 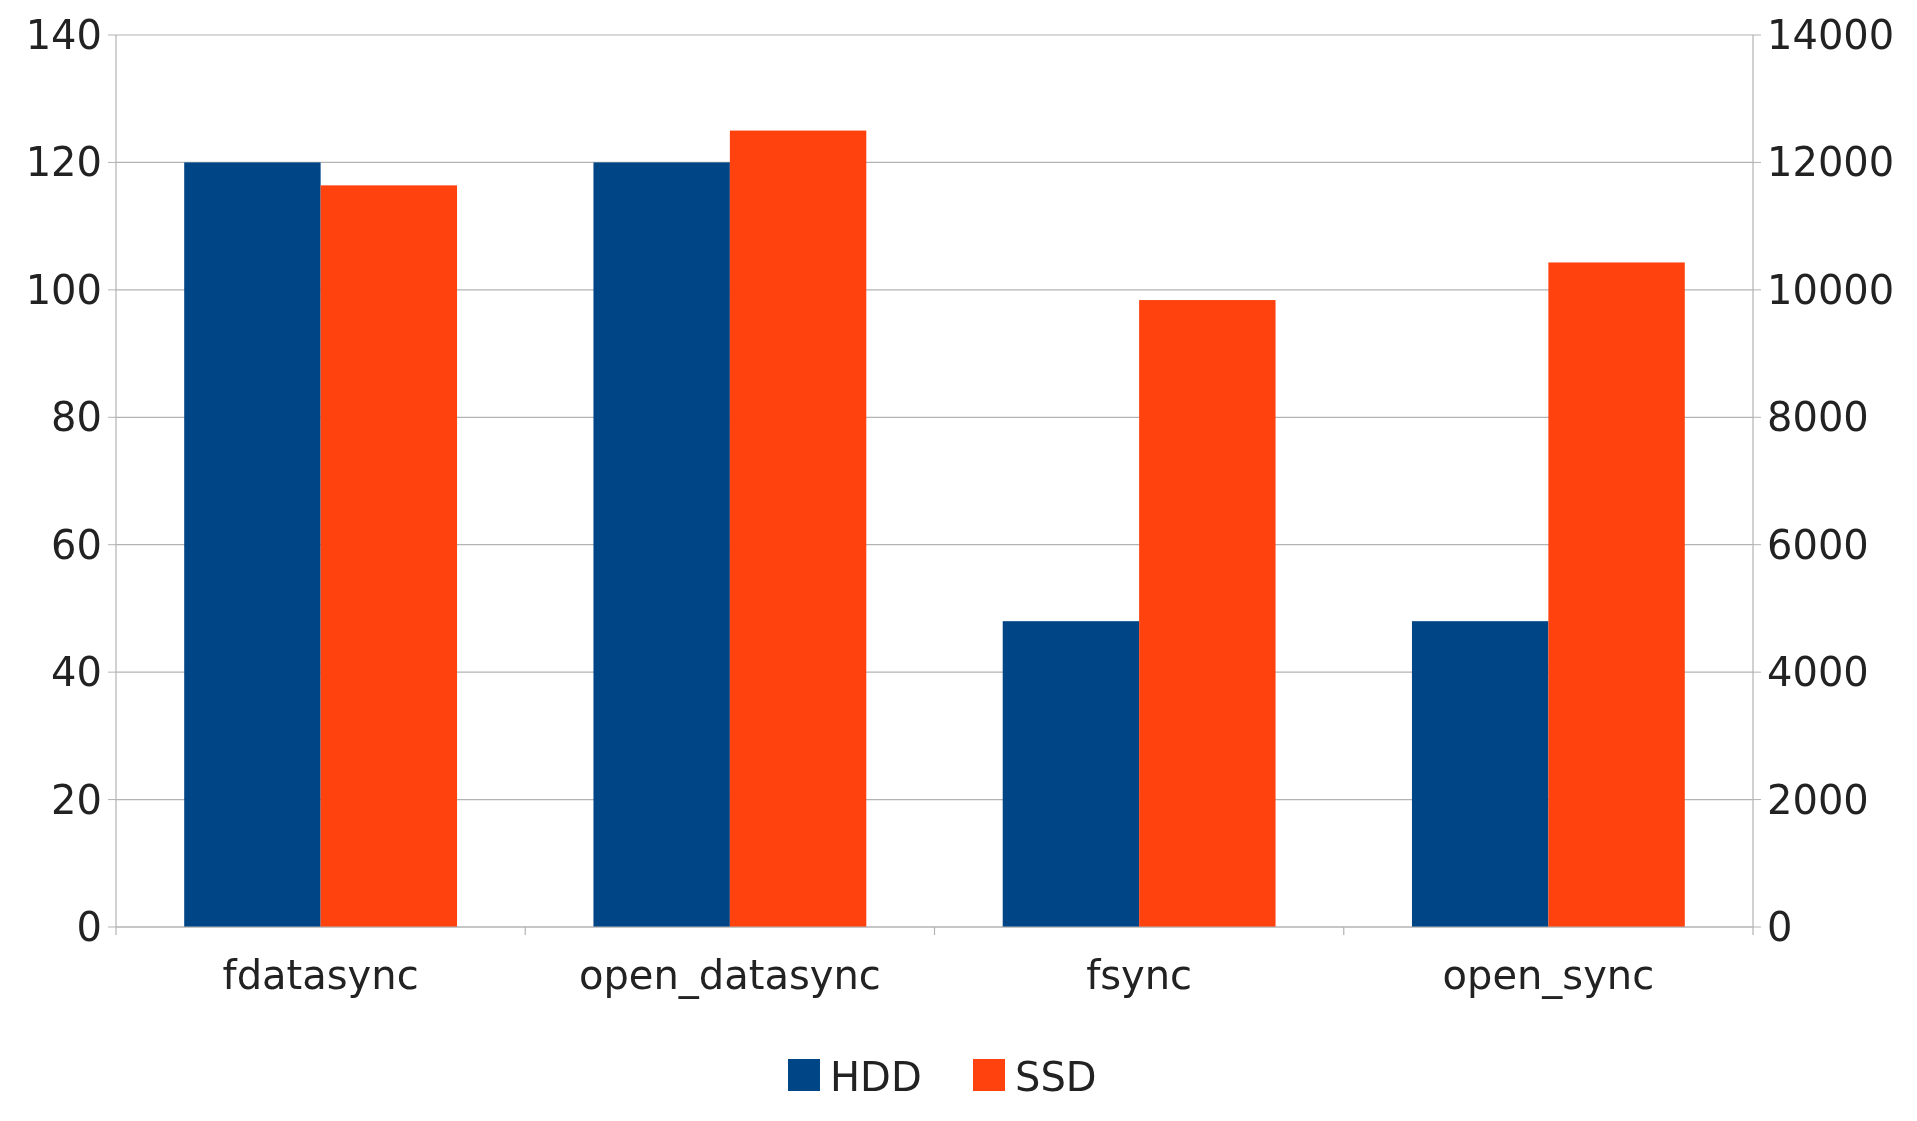 What do you see at coordinates (1056, 1077) in the screenshot?
I see `legend-label: SSD` at bounding box center [1056, 1077].